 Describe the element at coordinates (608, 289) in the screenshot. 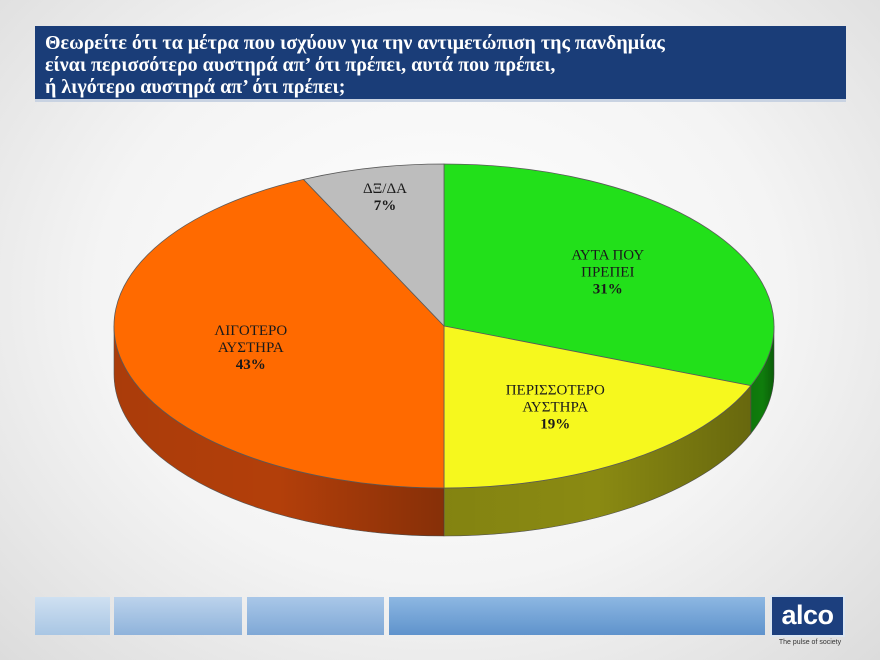

I see `slice-value-label-0: 31%` at that location.